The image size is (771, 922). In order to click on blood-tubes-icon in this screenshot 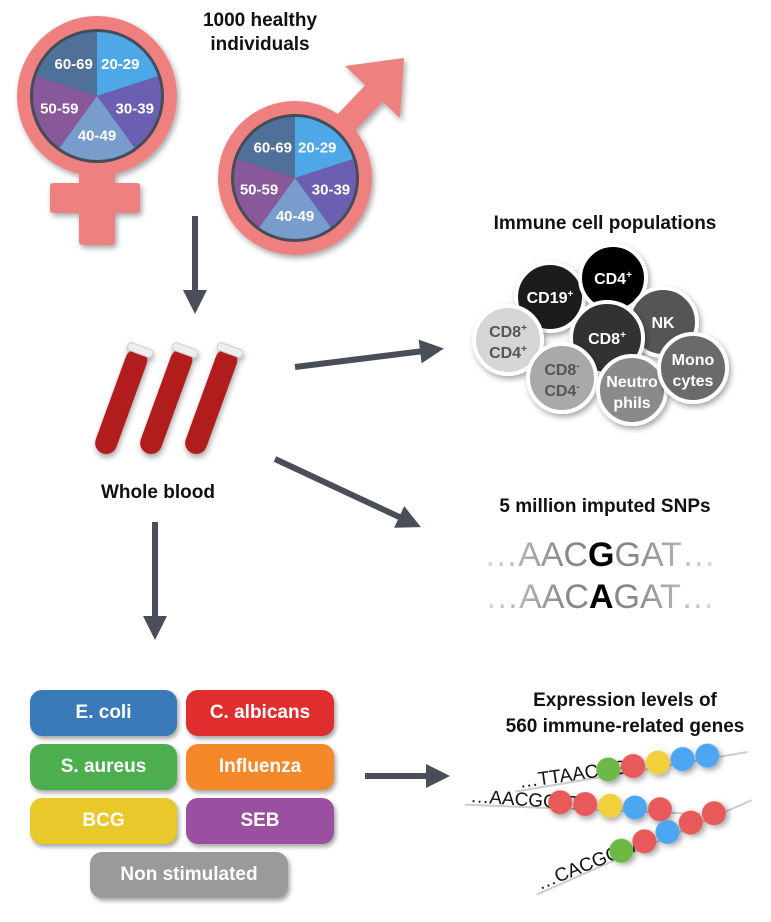, I will do `click(169, 398)`.